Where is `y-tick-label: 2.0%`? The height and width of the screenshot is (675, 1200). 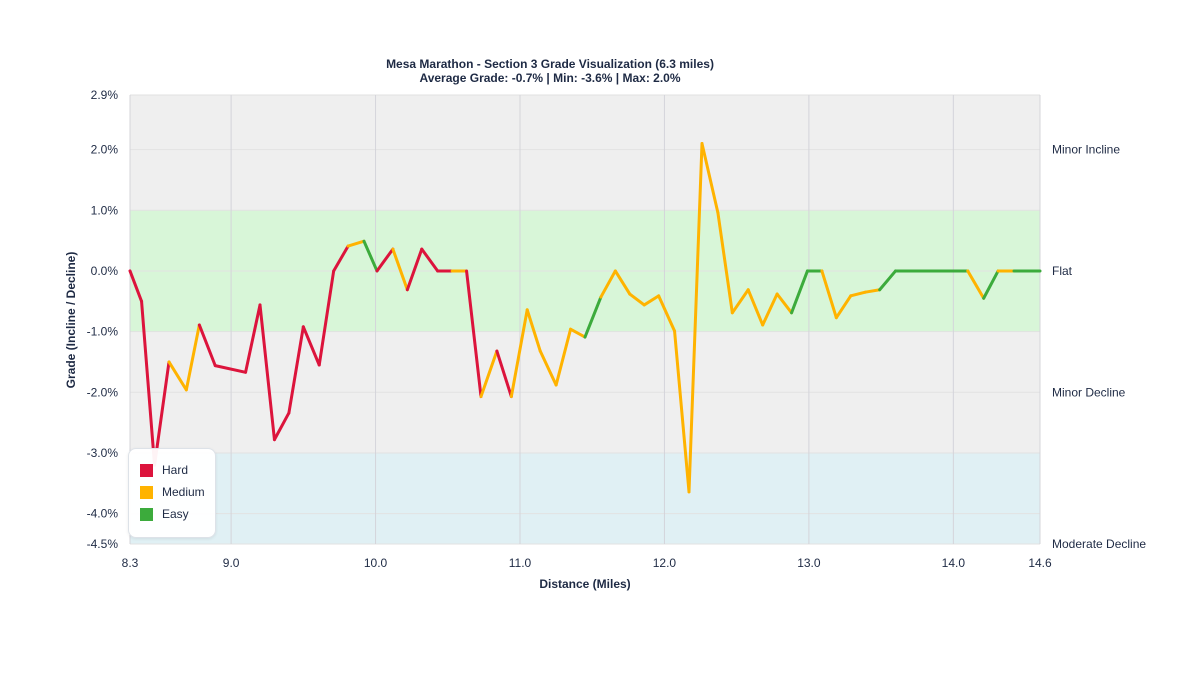
y-tick-label: 2.0% is located at coordinates (105, 150).